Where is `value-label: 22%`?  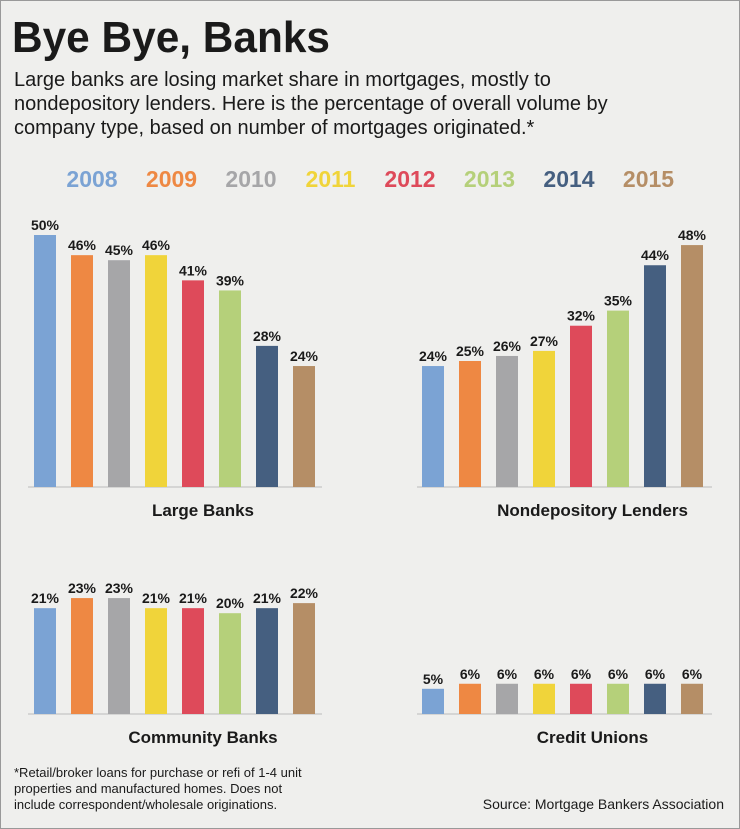 value-label: 22% is located at coordinates (304, 593).